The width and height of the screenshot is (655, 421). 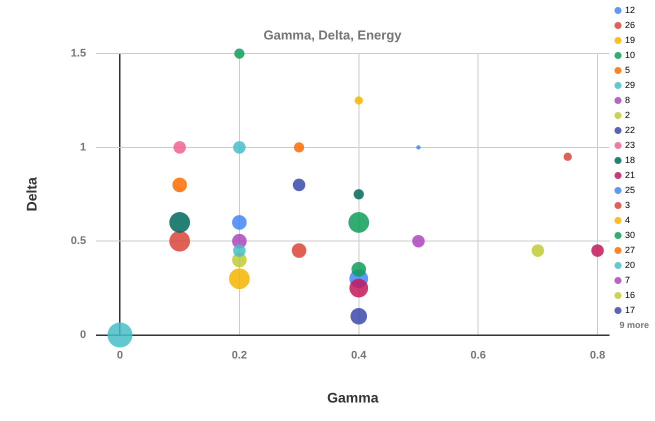 What do you see at coordinates (78, 241) in the screenshot?
I see `y-tick-label: 0.5` at bounding box center [78, 241].